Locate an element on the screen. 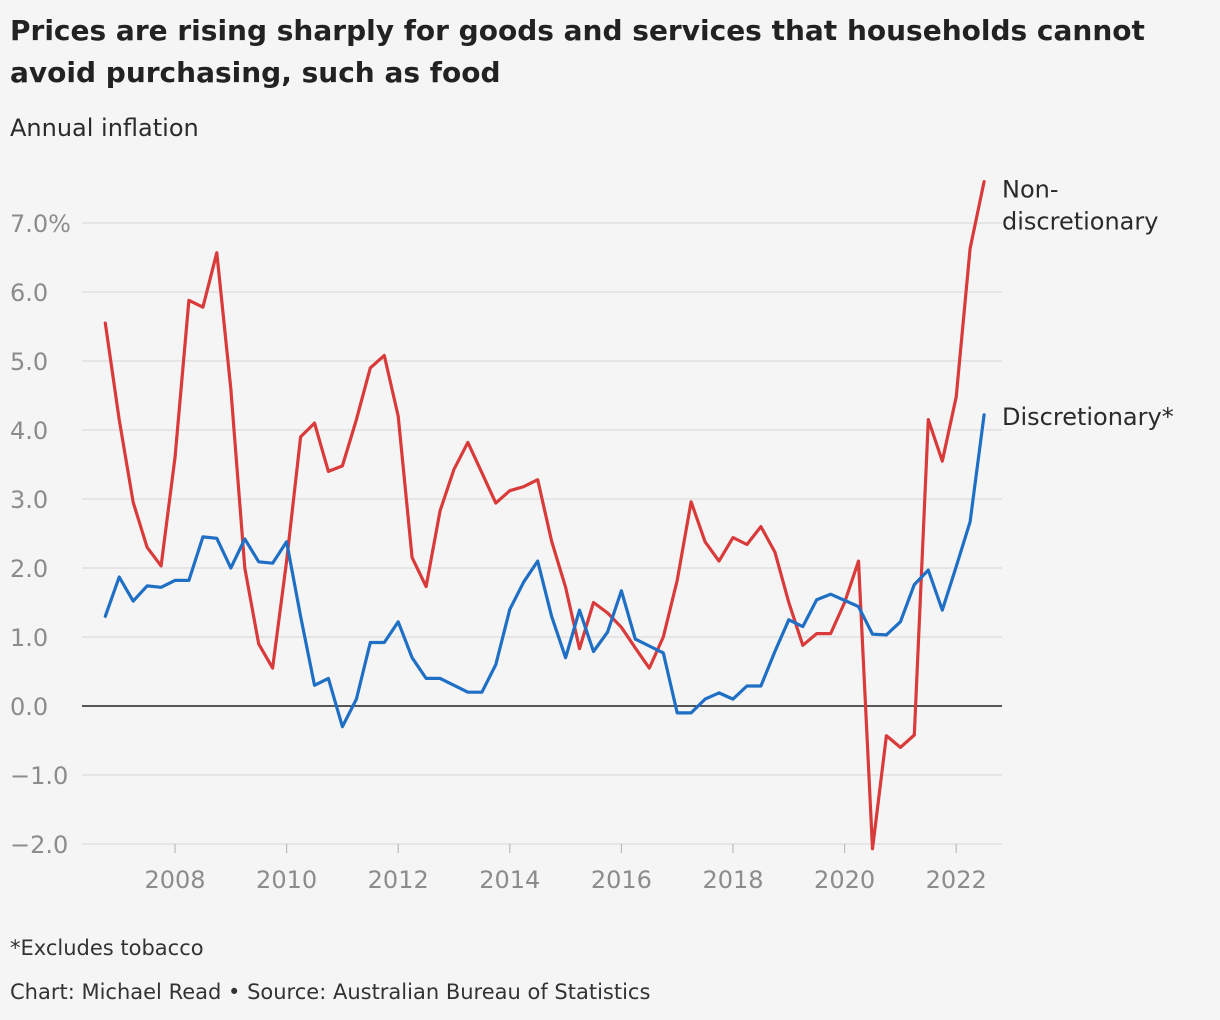 The image size is (1220, 1020). x-tick-label: 2022 is located at coordinates (956, 880).